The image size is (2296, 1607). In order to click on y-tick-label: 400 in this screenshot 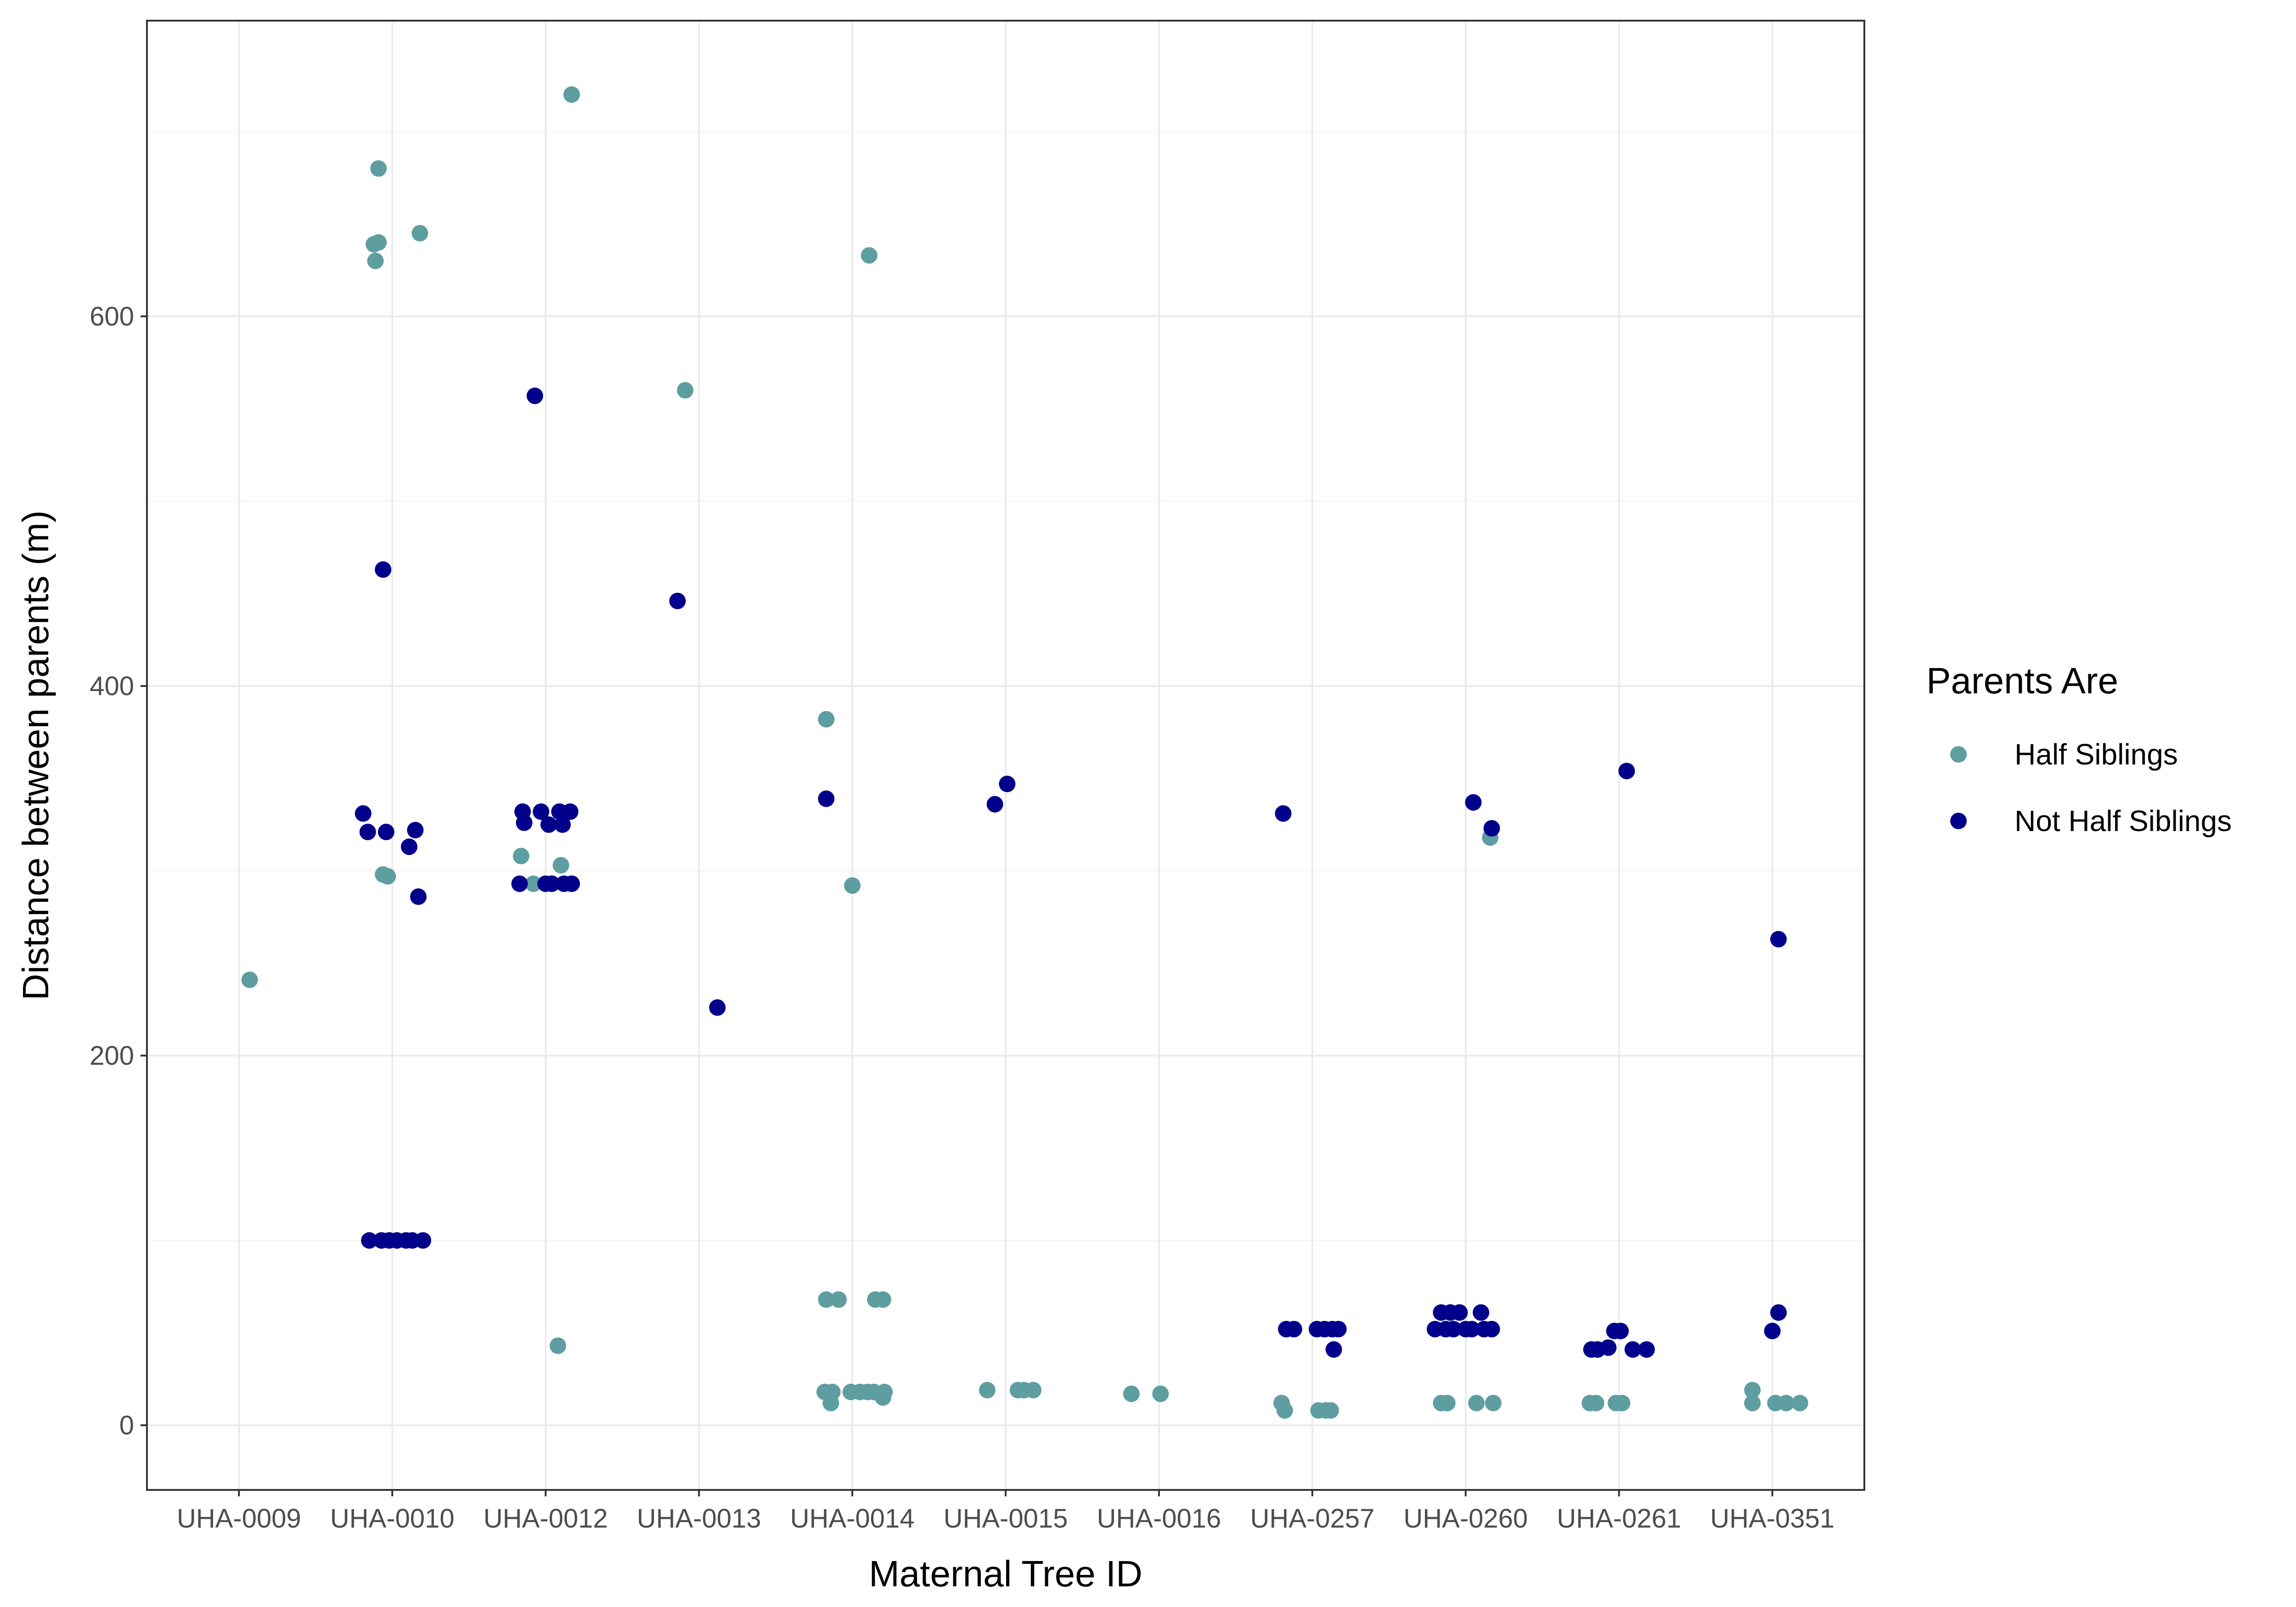, I will do `click(112, 686)`.